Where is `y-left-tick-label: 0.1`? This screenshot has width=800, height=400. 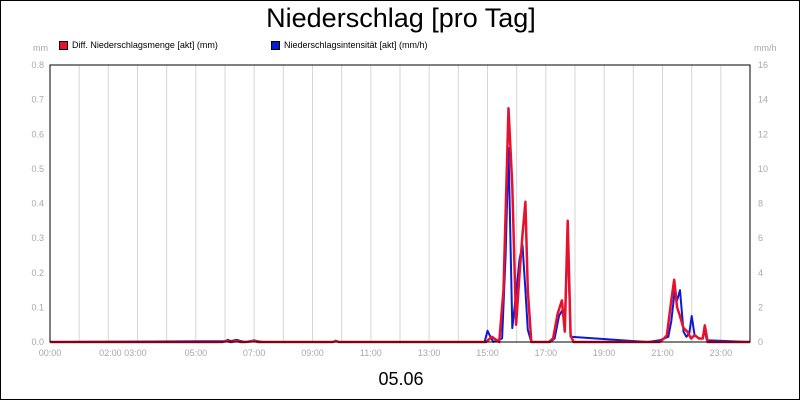 y-left-tick-label: 0.1 is located at coordinates (37, 307).